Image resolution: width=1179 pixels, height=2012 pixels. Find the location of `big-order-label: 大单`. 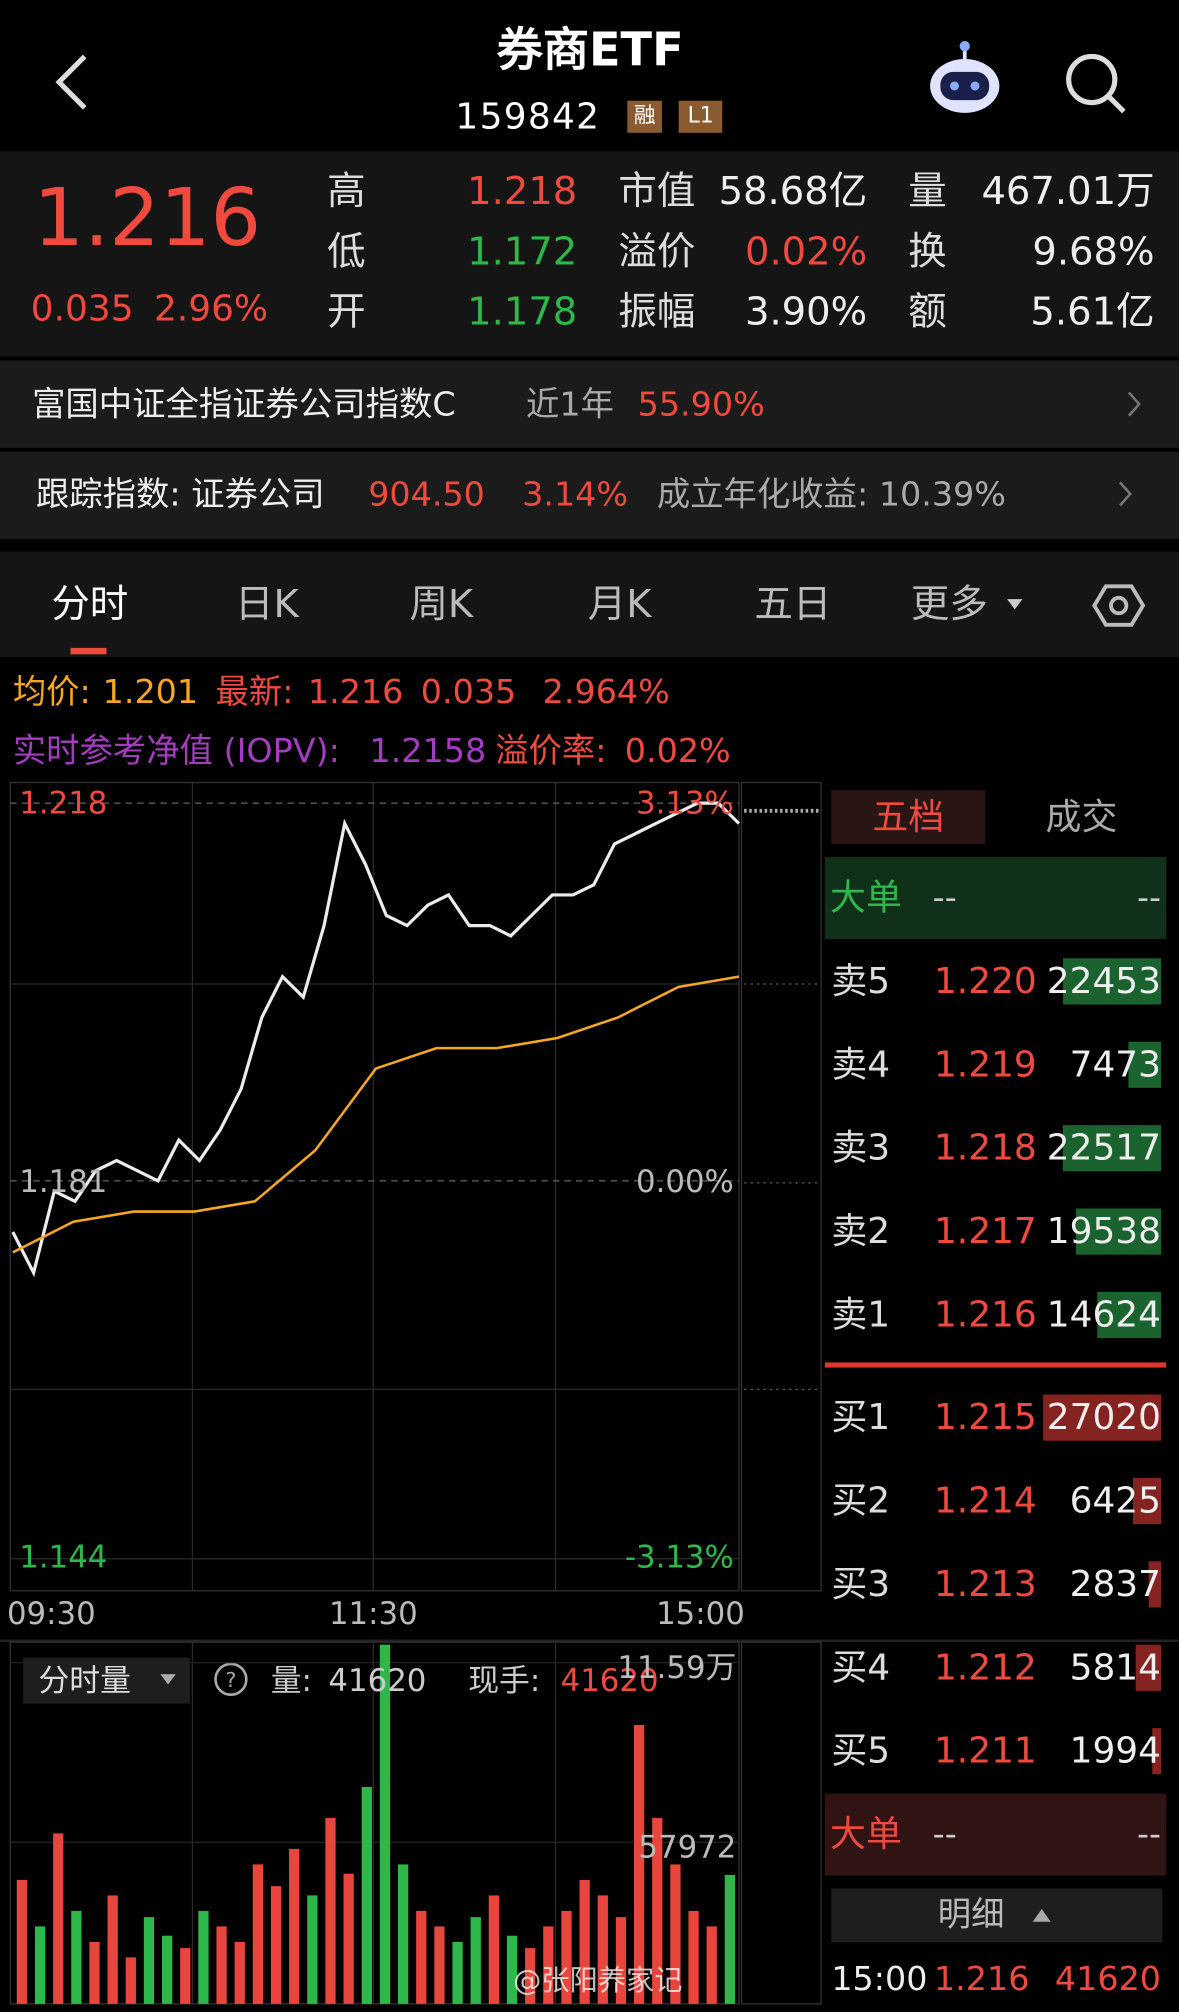

big-order-label: 大单 is located at coordinates (866, 897).